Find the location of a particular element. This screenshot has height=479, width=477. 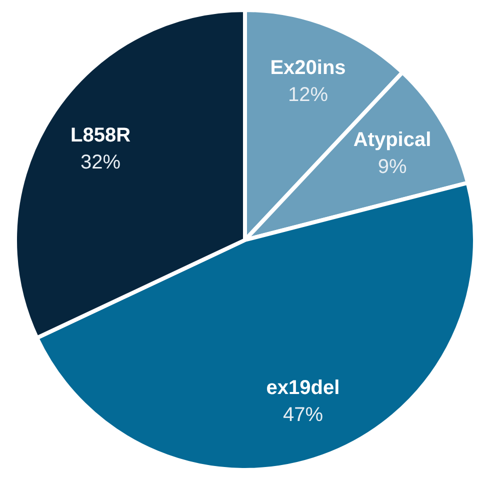

slice-label: Ex20ins is located at coordinates (308, 68).